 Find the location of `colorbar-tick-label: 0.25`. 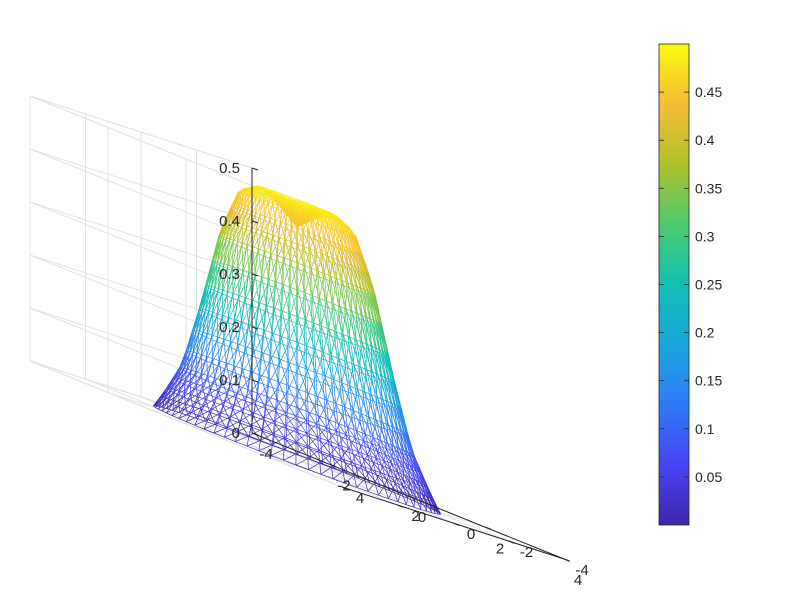

colorbar-tick-label: 0.25 is located at coordinates (708, 285).